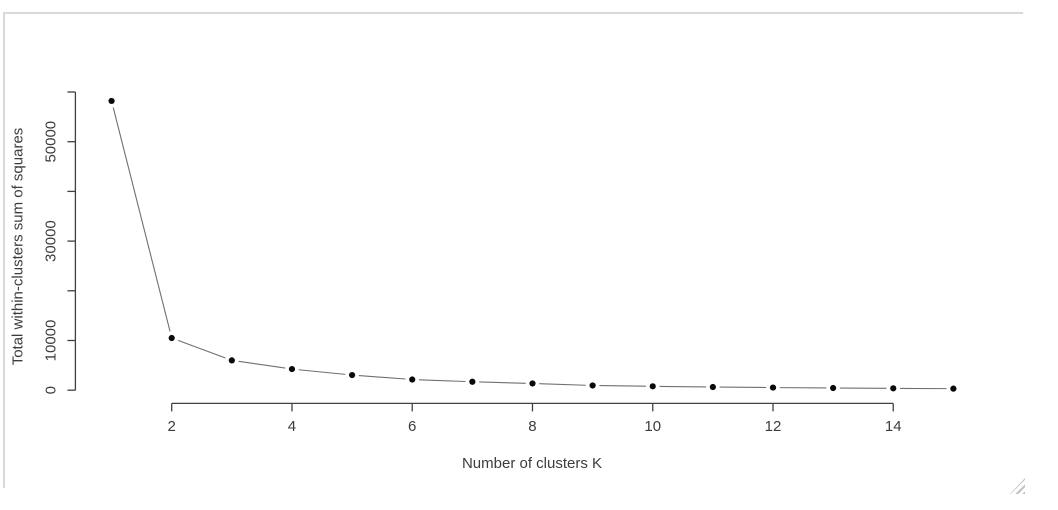 This screenshot has width=1058, height=510. Describe the element at coordinates (893, 426) in the screenshot. I see `x-tick-label: 14` at that location.